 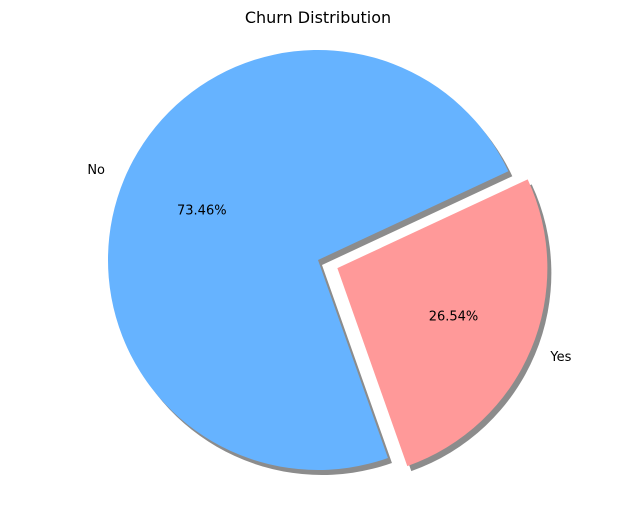 I want to click on slice-label-no: No, so click(x=96, y=170).